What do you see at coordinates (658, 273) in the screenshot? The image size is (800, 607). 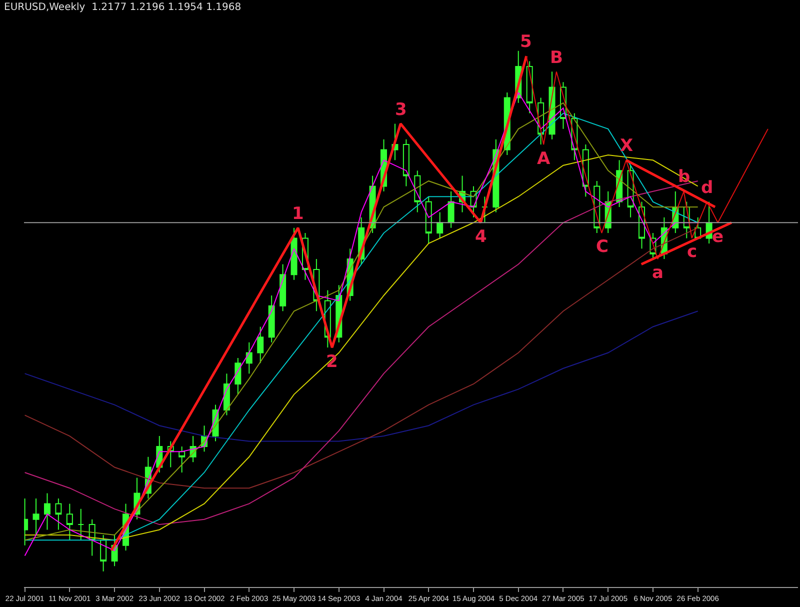 I see `annotation: a` at bounding box center [658, 273].